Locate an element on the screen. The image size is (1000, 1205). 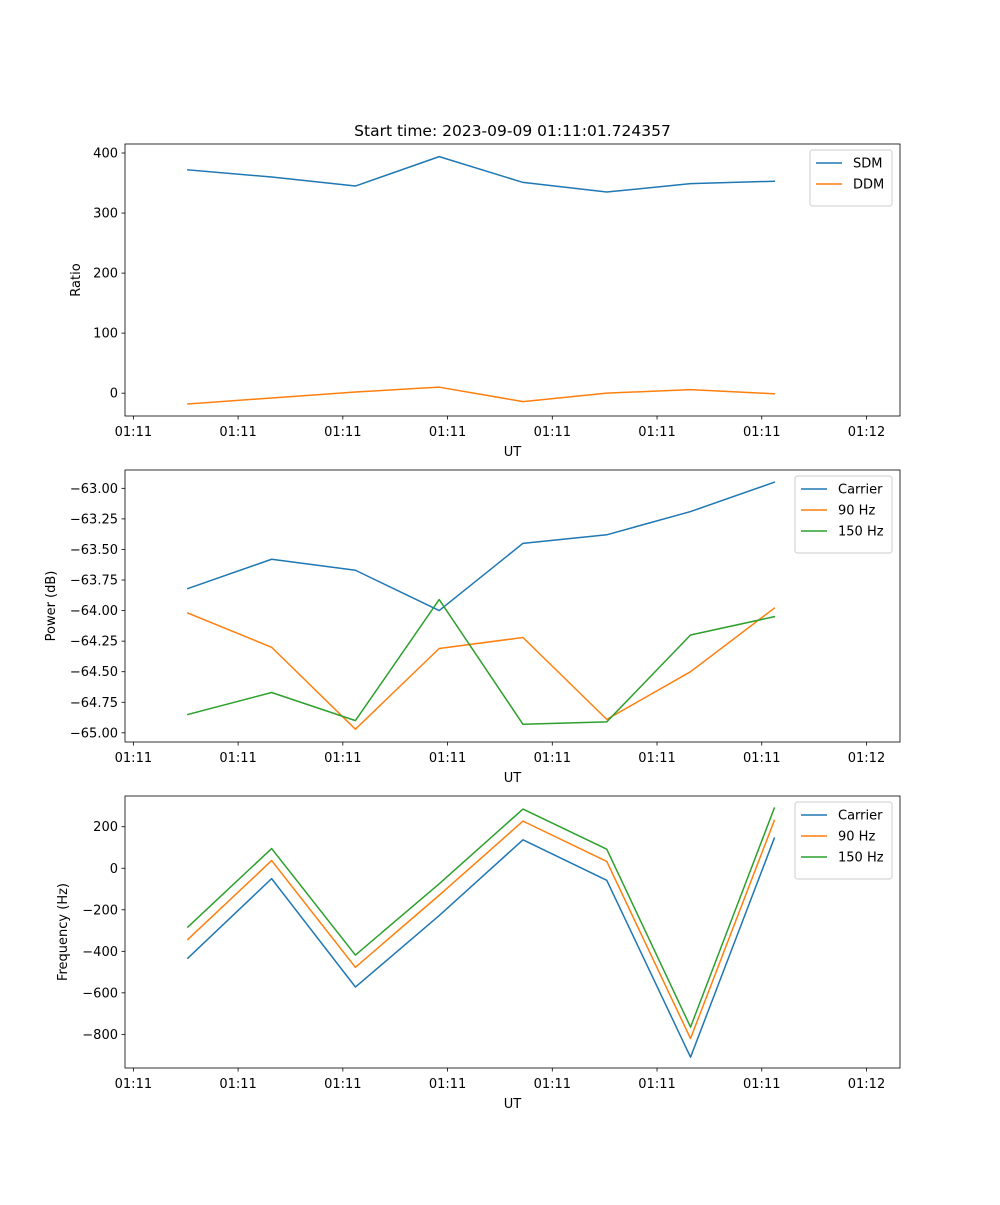
y-axis-label: Frequency (Hz) is located at coordinates (63, 932).